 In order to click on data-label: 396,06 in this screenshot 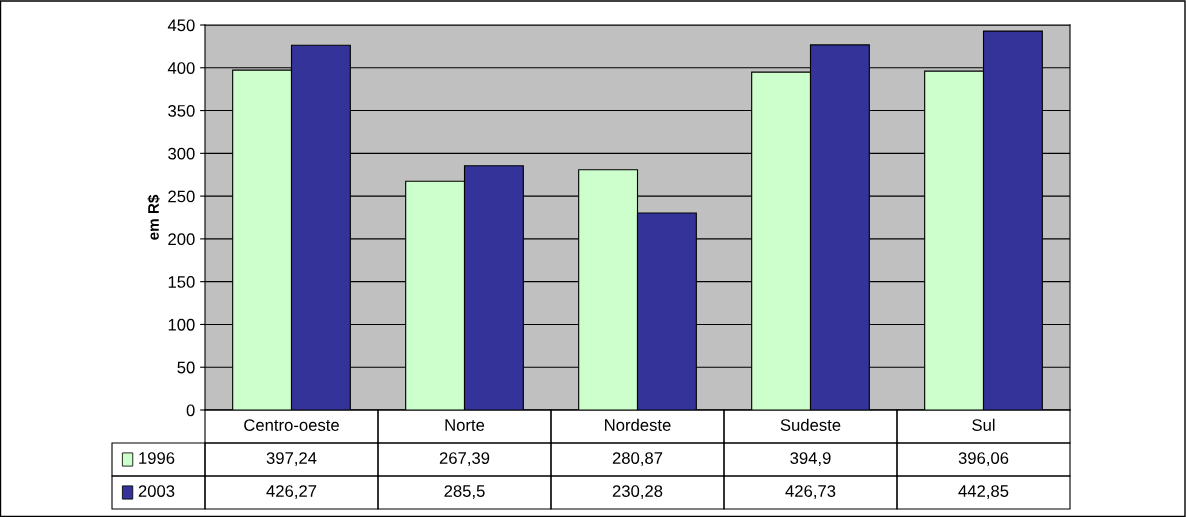, I will do `click(983, 459)`.